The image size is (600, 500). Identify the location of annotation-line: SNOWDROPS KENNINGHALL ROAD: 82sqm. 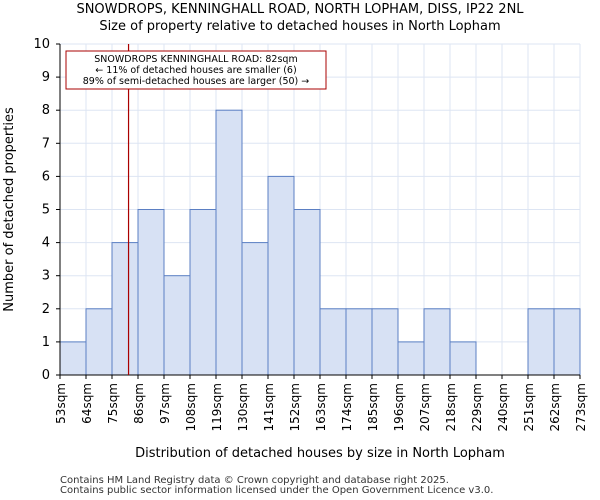
(195, 59).